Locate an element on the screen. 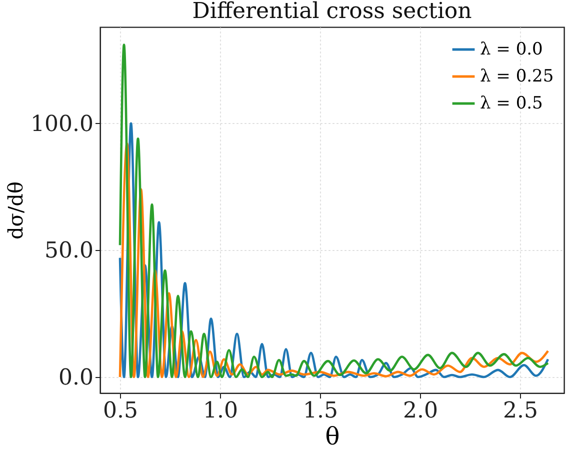 The width and height of the screenshot is (588, 457). y-tick-label: 50.0 is located at coordinates (69, 251).